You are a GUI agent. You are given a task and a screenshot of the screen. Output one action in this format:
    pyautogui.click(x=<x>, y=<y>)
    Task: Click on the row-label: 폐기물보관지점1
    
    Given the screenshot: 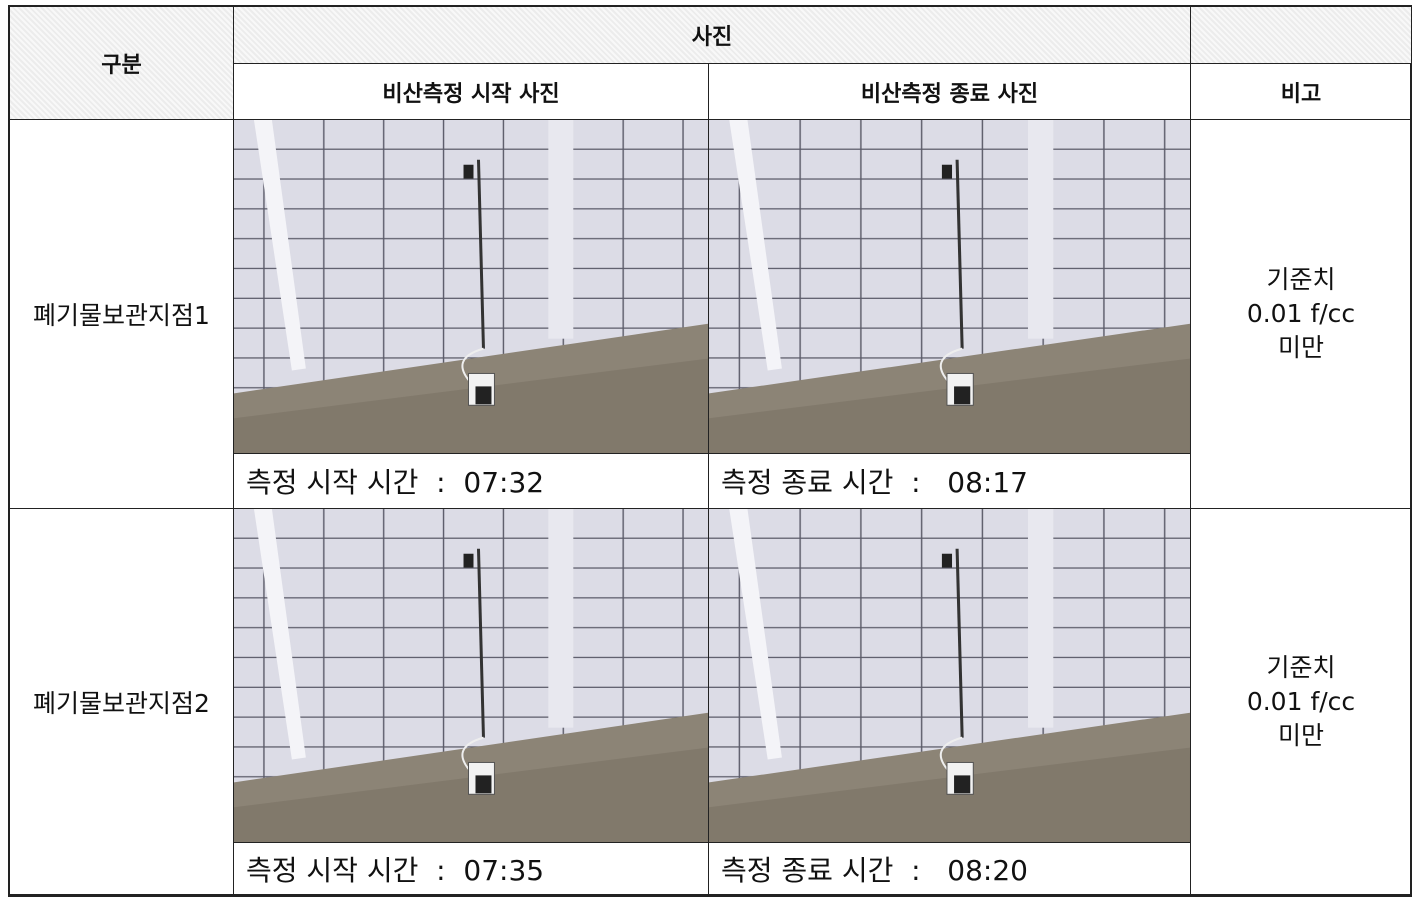 What is the action you would take?
    pyautogui.click(x=122, y=314)
    